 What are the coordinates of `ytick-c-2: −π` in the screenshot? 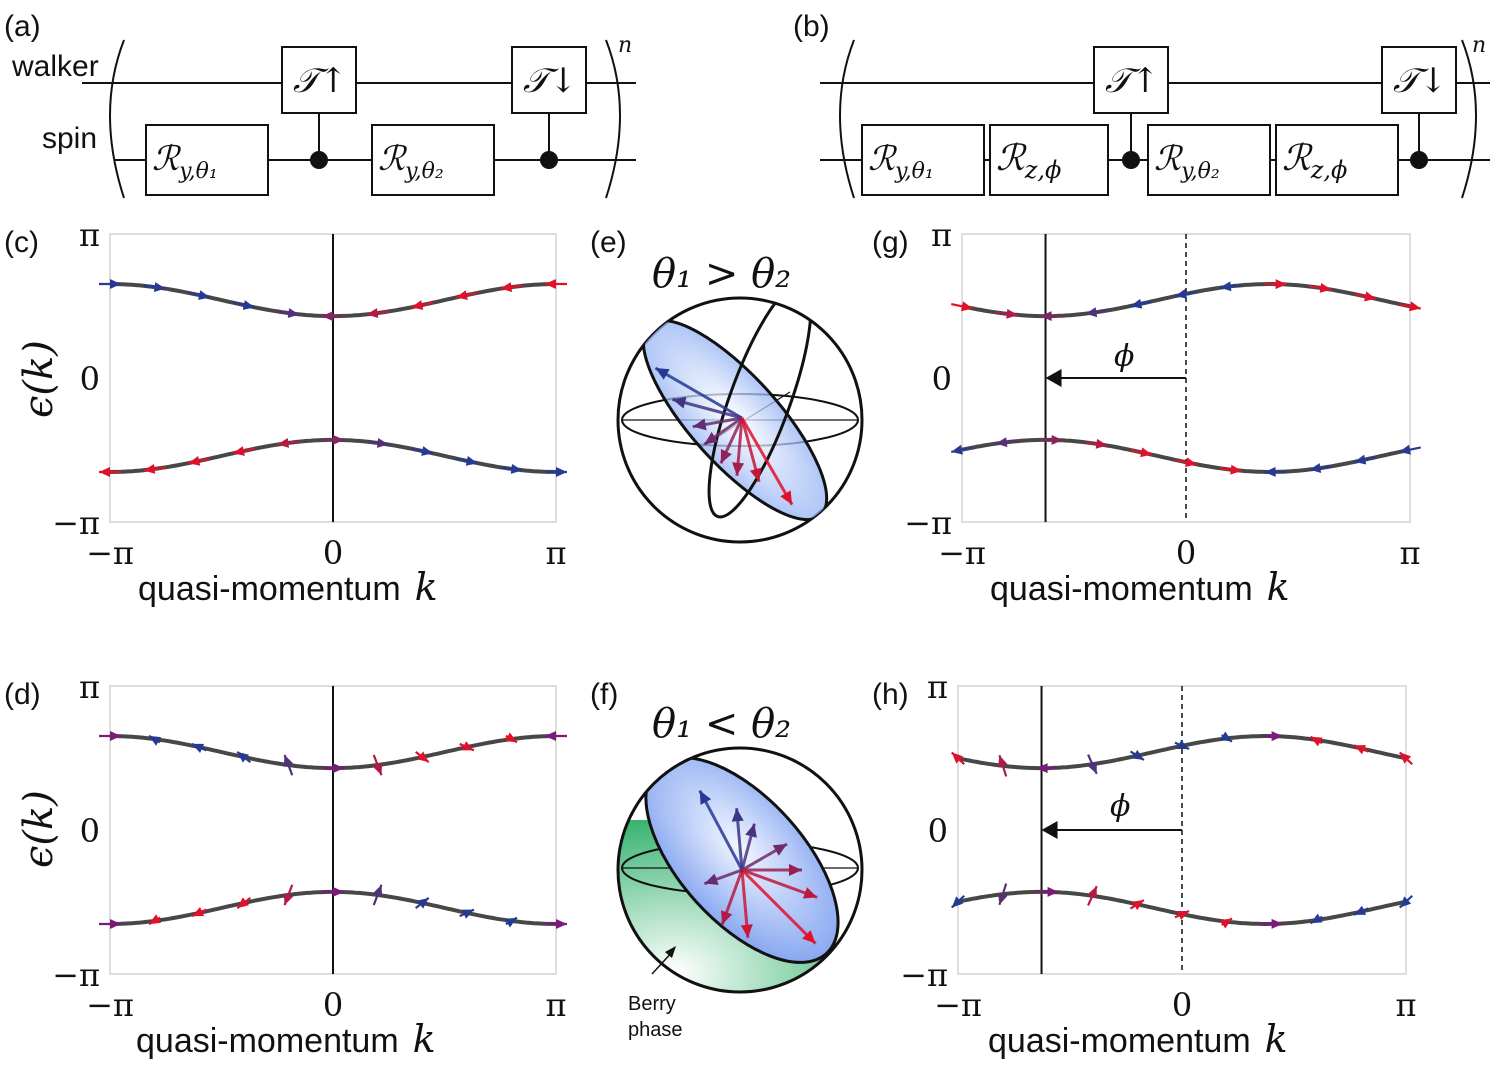 It's located at (76, 523).